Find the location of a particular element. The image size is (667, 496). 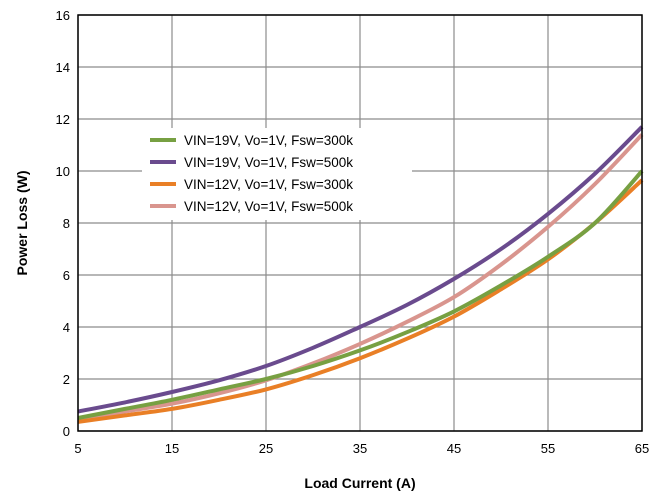

legend-label: VIN=12V, Vo=1V, Fsw=300k is located at coordinates (268, 184).